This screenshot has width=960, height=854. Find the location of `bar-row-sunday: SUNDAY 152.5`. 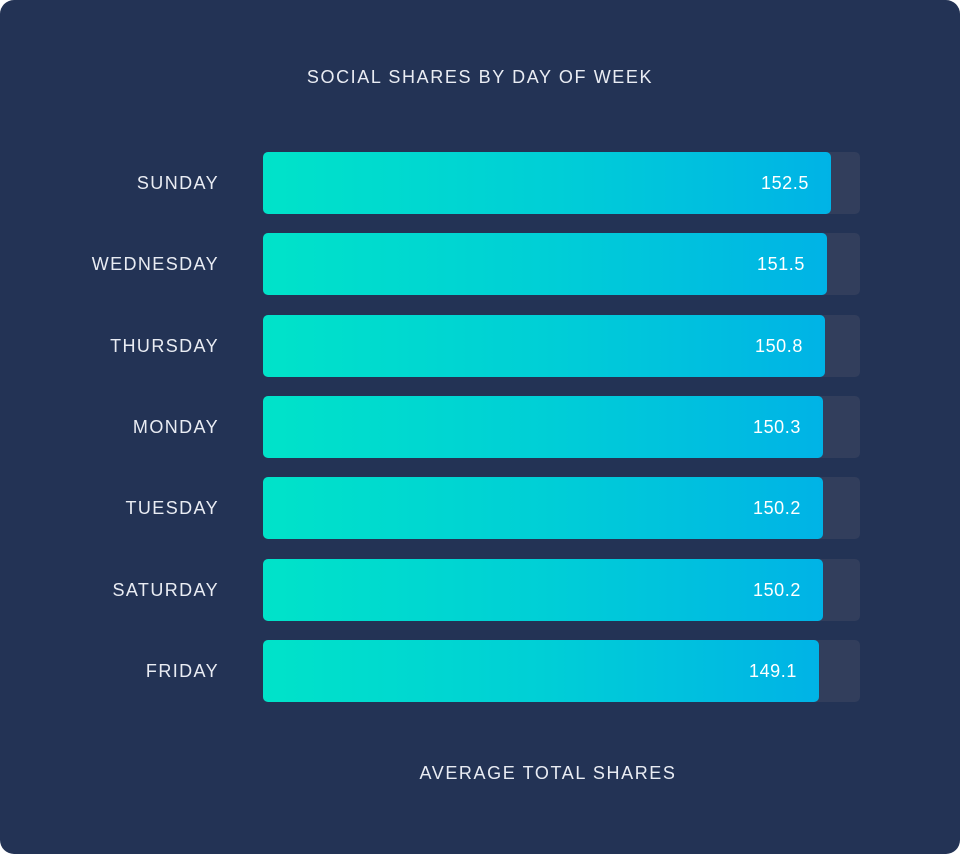

bar-row-sunday: SUNDAY 152.5 is located at coordinates (480, 183).